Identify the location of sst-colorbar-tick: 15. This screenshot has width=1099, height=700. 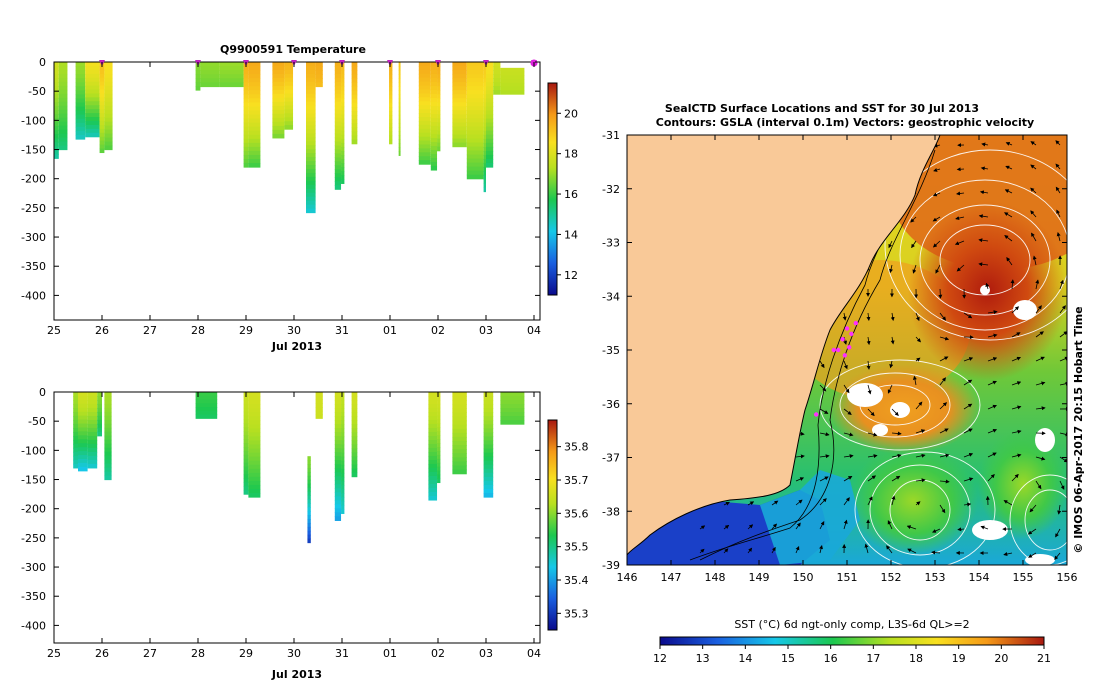
(788, 658).